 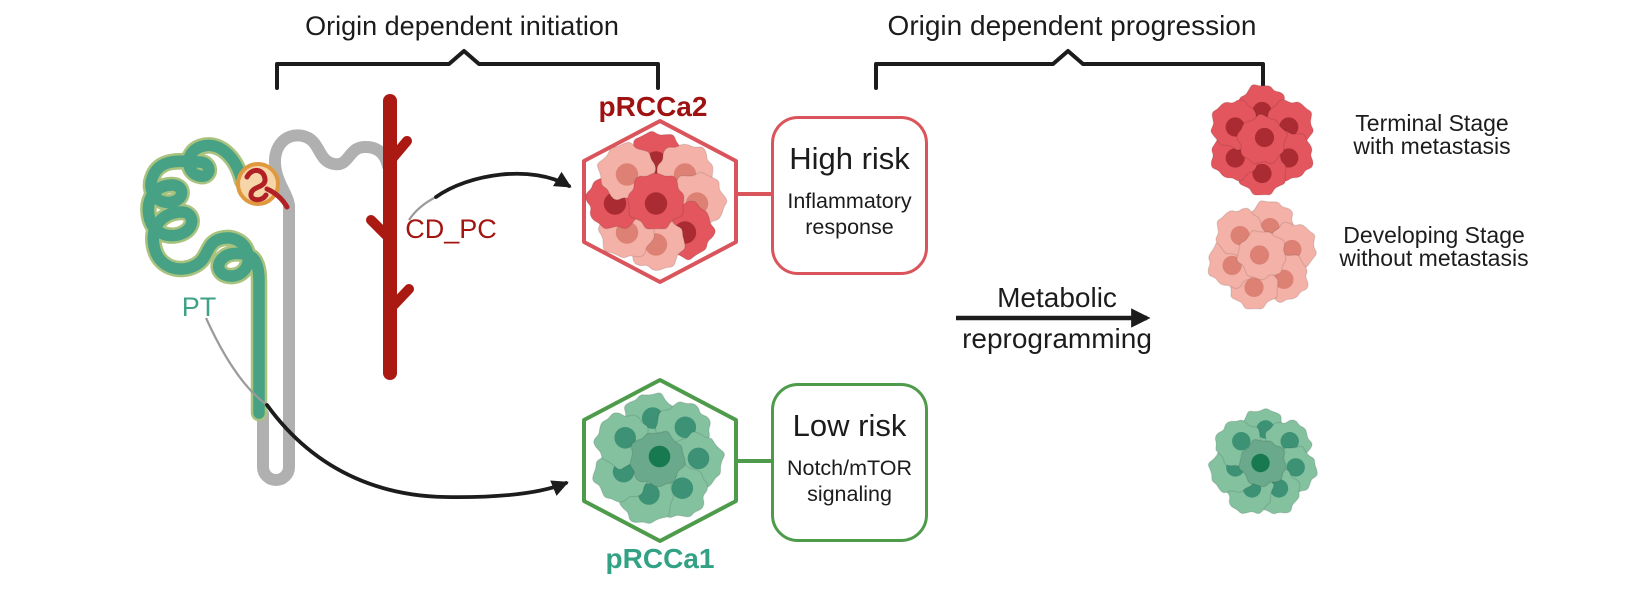 I want to click on title-origin-dependent-progression: Origin dependent progression, so click(x=1072, y=25).